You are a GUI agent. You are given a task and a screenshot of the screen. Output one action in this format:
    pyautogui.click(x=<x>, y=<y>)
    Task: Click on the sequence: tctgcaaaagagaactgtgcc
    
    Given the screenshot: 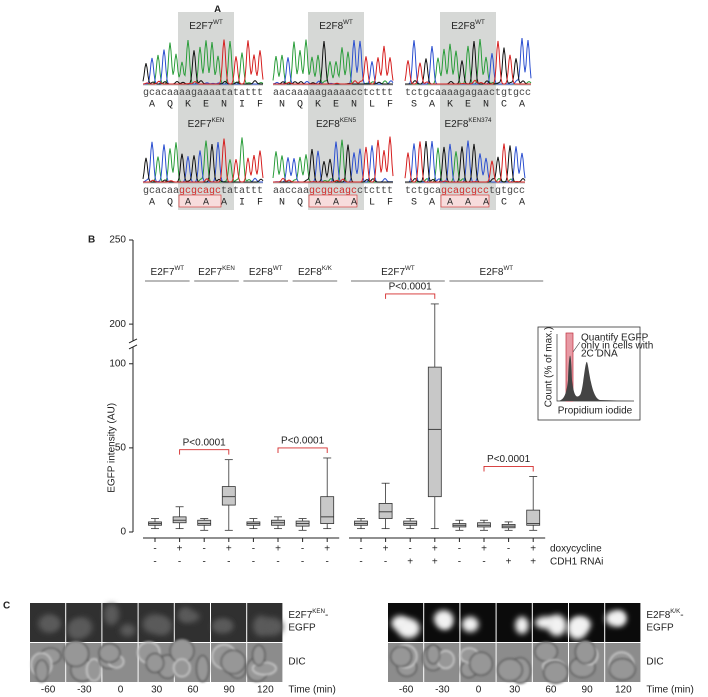 What is the action you would take?
    pyautogui.click(x=468, y=93)
    